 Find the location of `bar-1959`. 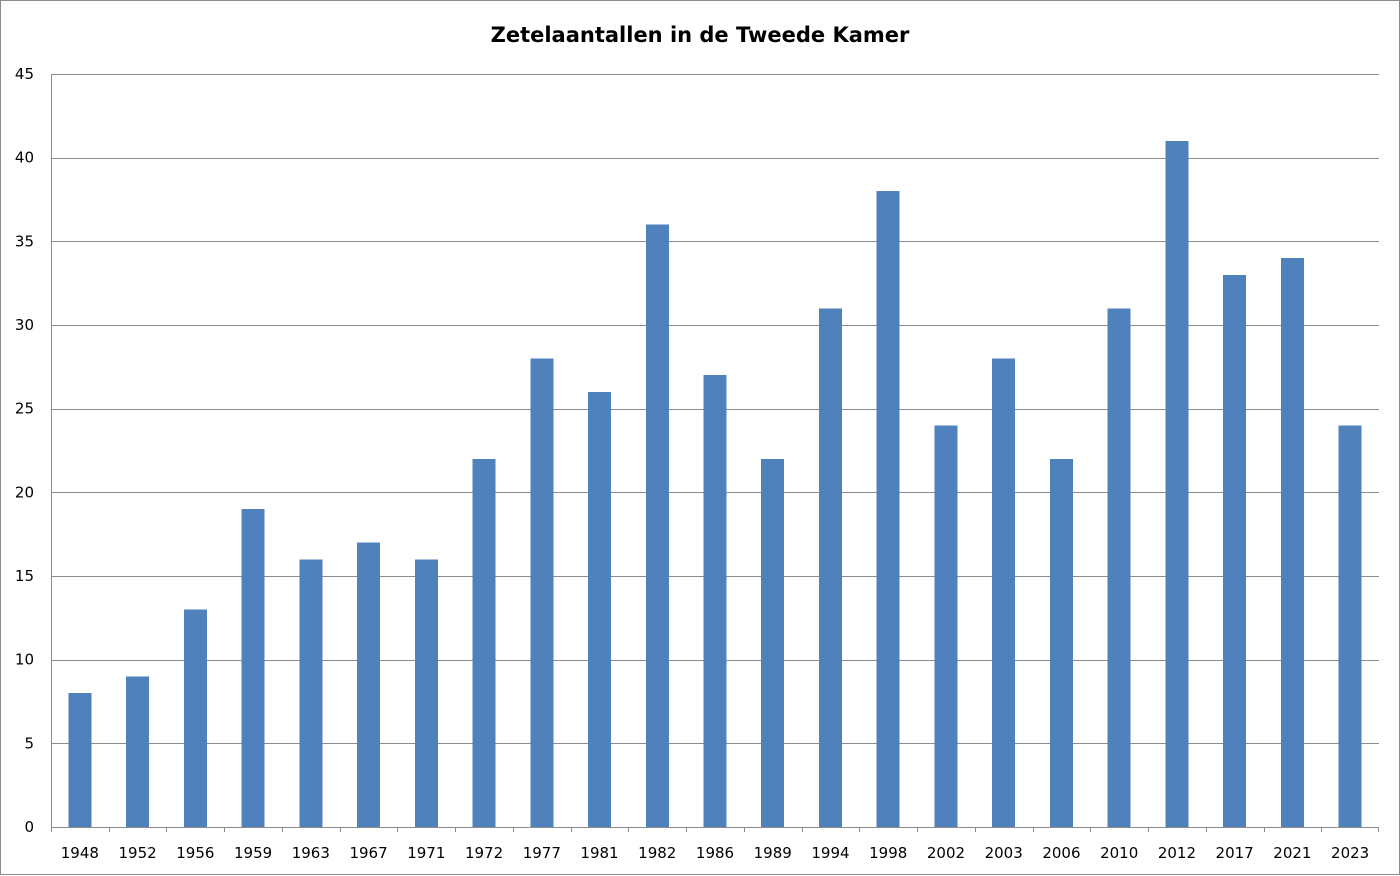

bar-1959 is located at coordinates (253, 668).